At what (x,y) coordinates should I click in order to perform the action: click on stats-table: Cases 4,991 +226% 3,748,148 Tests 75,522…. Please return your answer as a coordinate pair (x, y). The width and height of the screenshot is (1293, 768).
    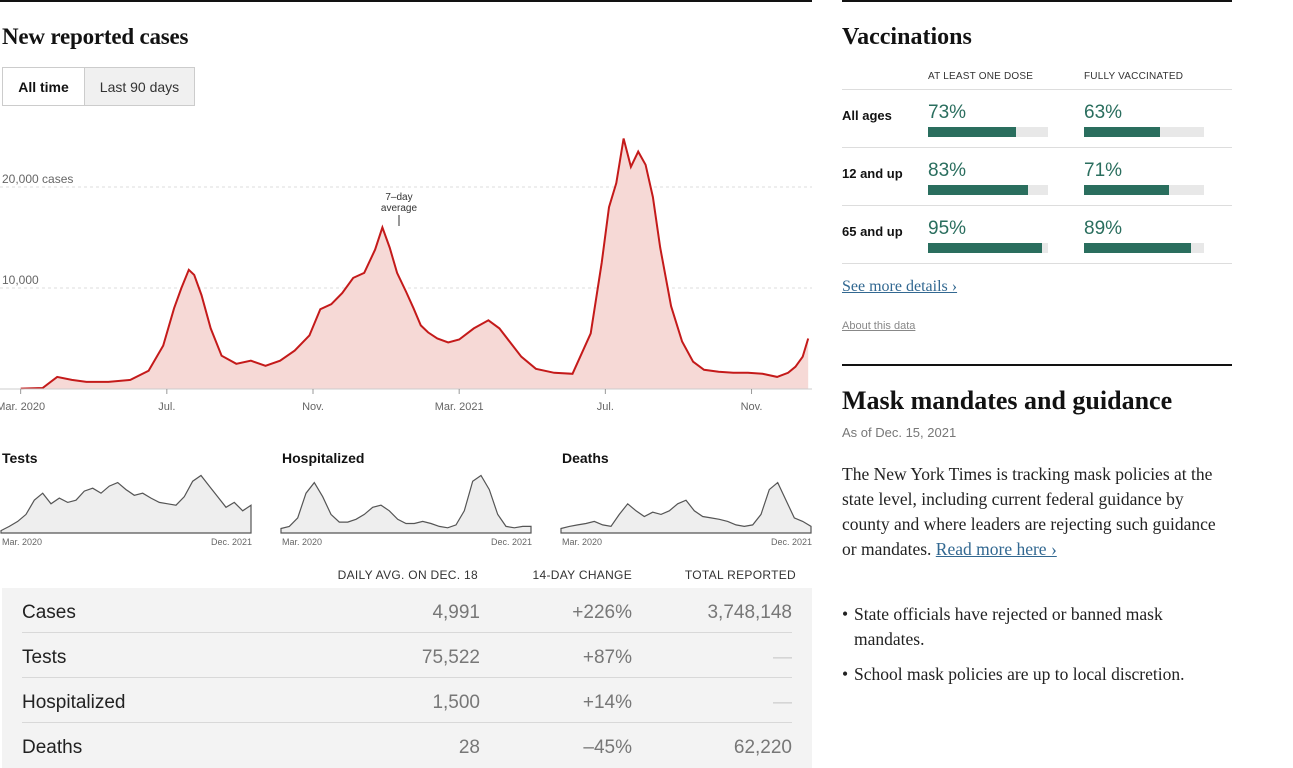
    Looking at the image, I should click on (407, 678).